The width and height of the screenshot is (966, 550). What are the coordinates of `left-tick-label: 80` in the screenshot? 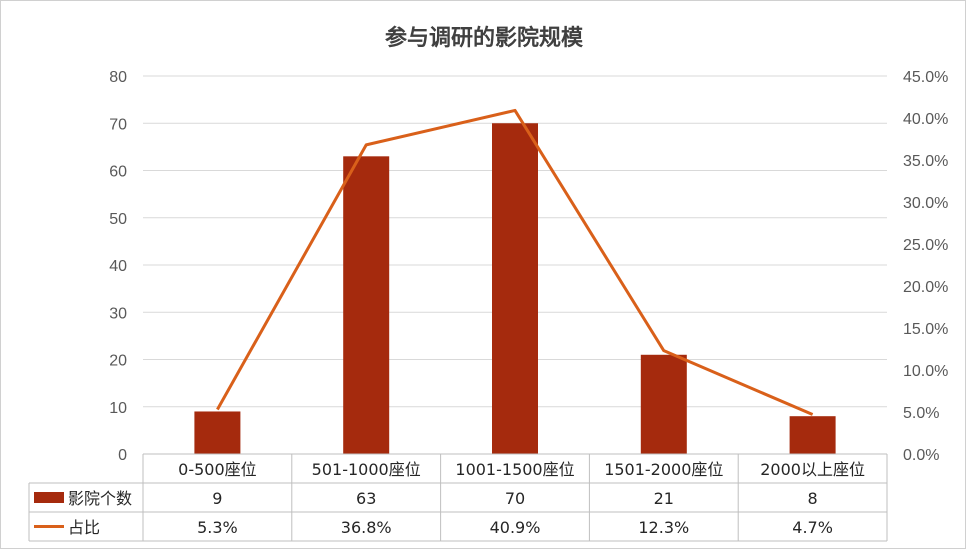 It's located at (118, 77).